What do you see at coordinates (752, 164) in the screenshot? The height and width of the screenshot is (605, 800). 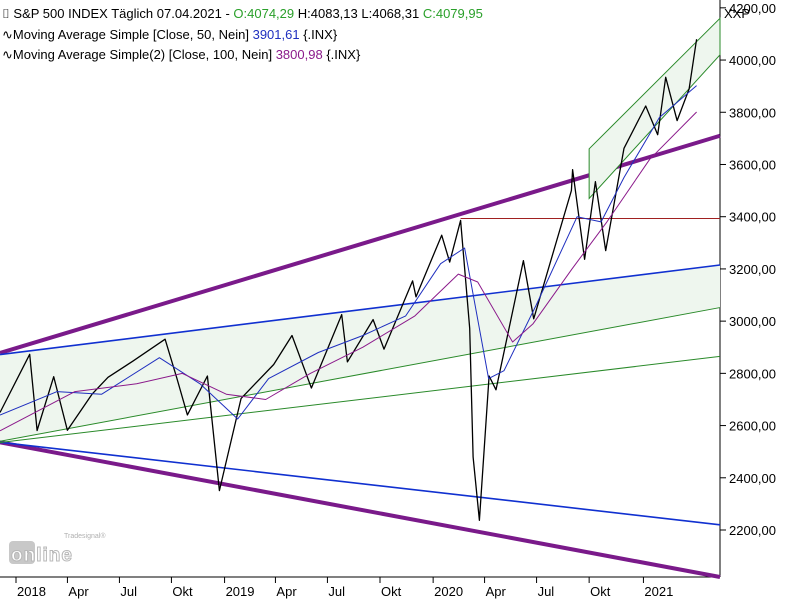 I see `y-tick-label: 3600,00` at bounding box center [752, 164].